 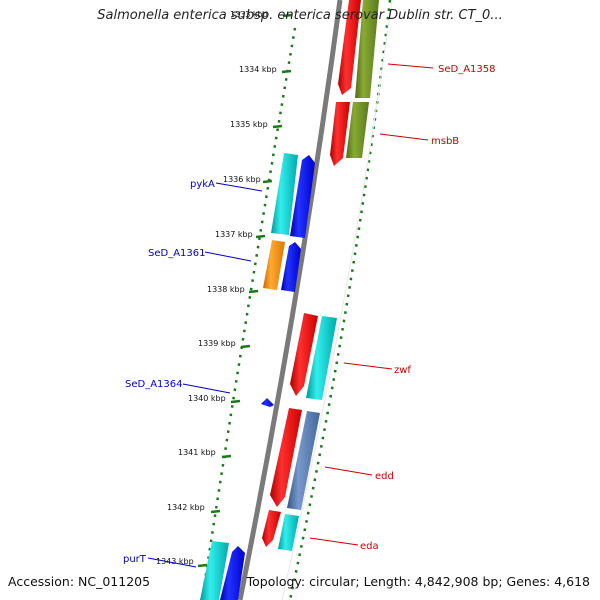 I want to click on accession-text: Accession: NC_011205, so click(x=79, y=581).